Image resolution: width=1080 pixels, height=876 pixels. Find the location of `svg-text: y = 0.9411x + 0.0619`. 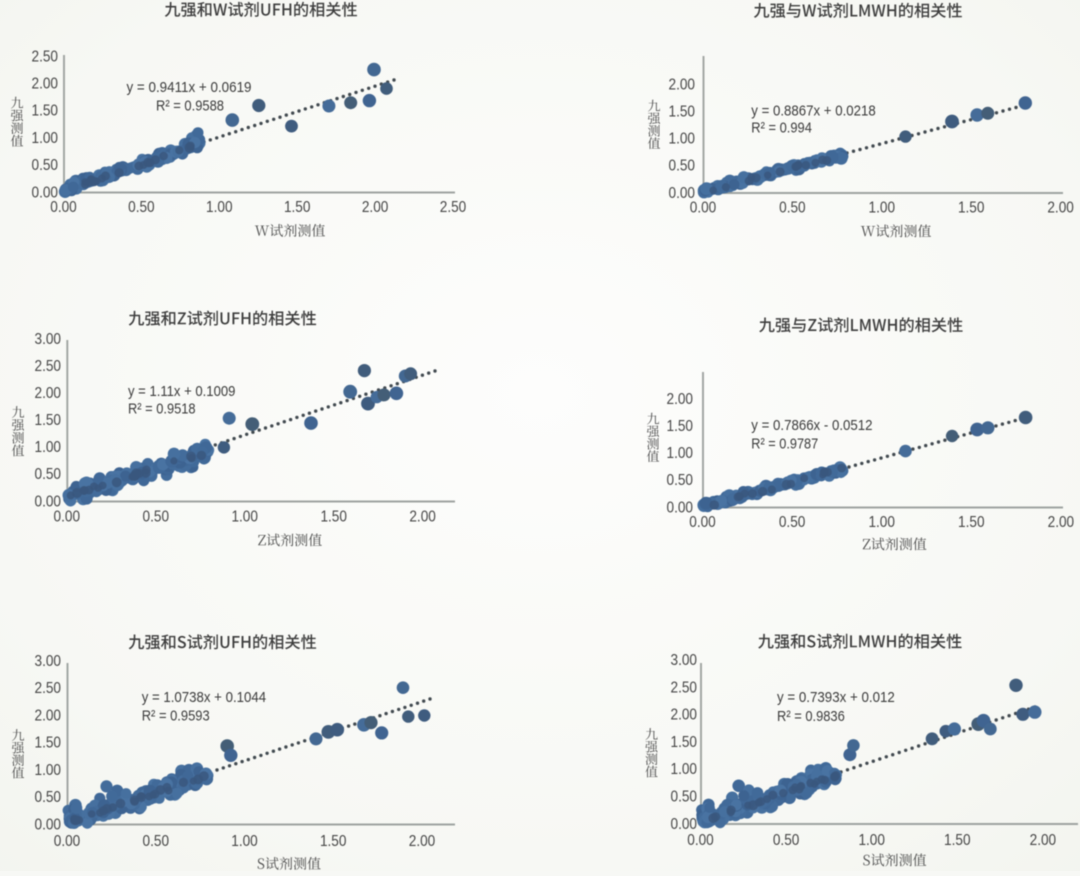

svg-text: y = 0.9411x + 0.0619 is located at coordinates (189, 87).